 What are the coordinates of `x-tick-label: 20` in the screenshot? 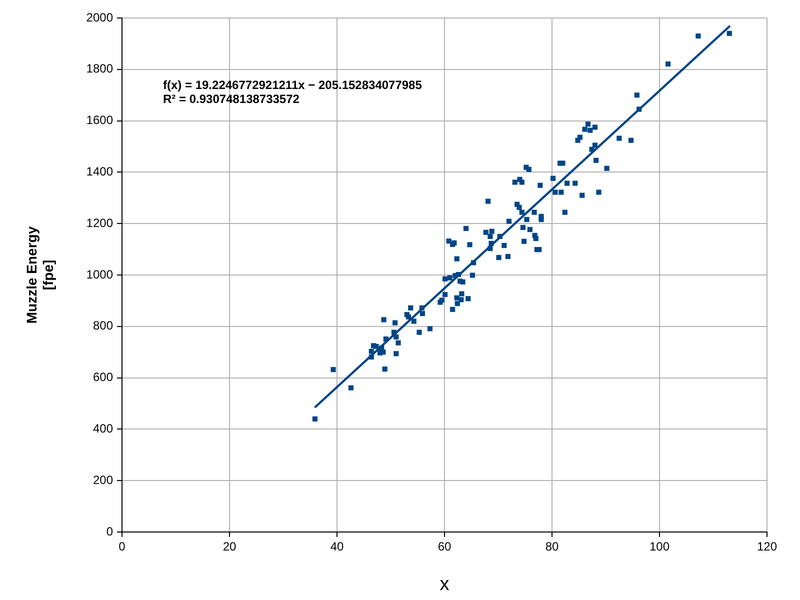 It's located at (229, 547).